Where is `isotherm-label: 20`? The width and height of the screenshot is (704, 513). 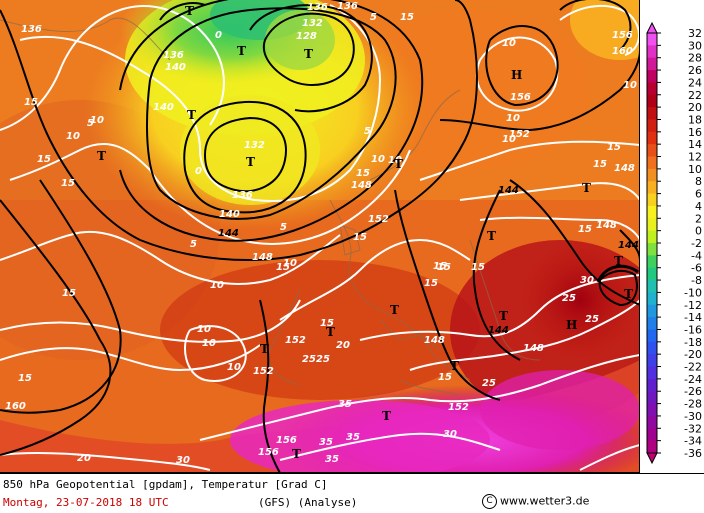 isotherm-label: 20 is located at coordinates (84, 458).